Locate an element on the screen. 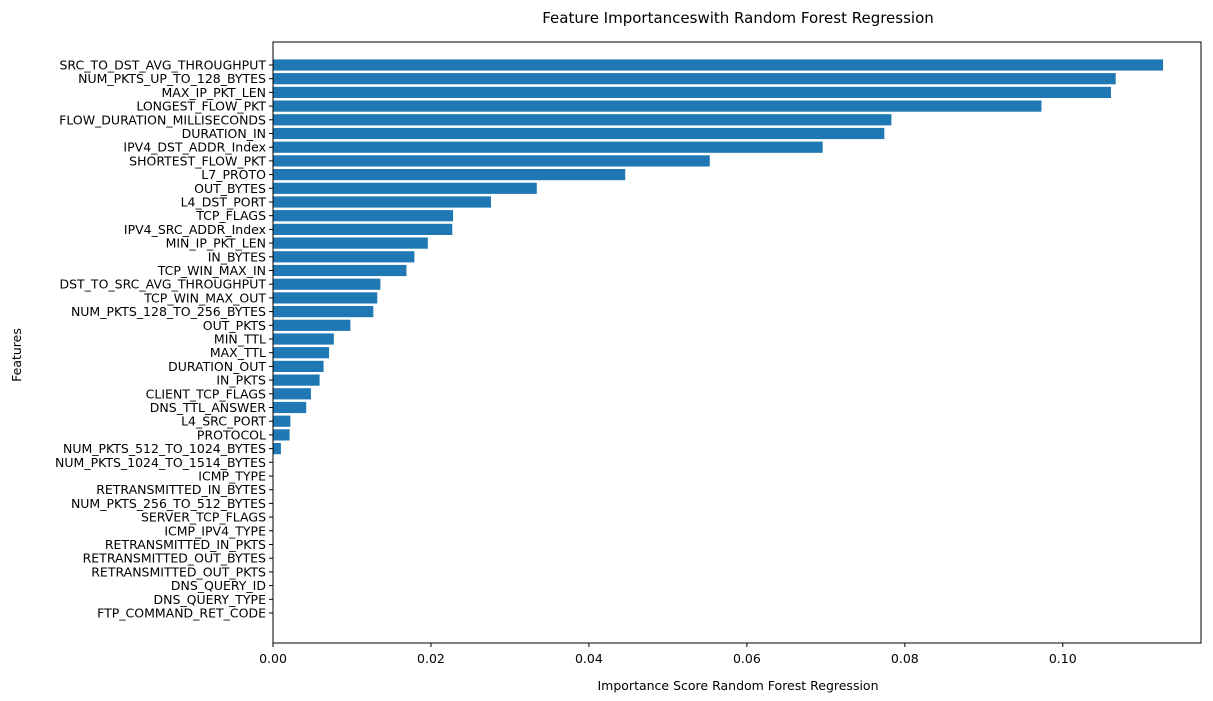  y-tick-label: DURATION_IN is located at coordinates (224, 133).